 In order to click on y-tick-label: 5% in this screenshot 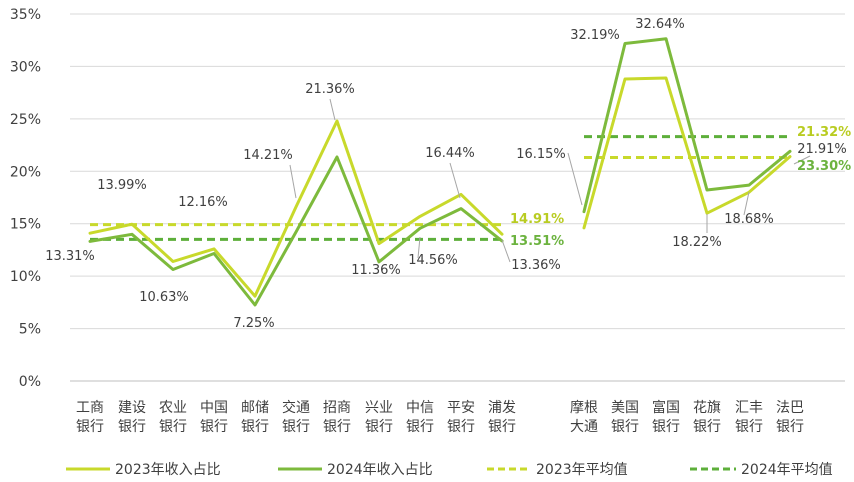, I will do `click(30, 330)`.